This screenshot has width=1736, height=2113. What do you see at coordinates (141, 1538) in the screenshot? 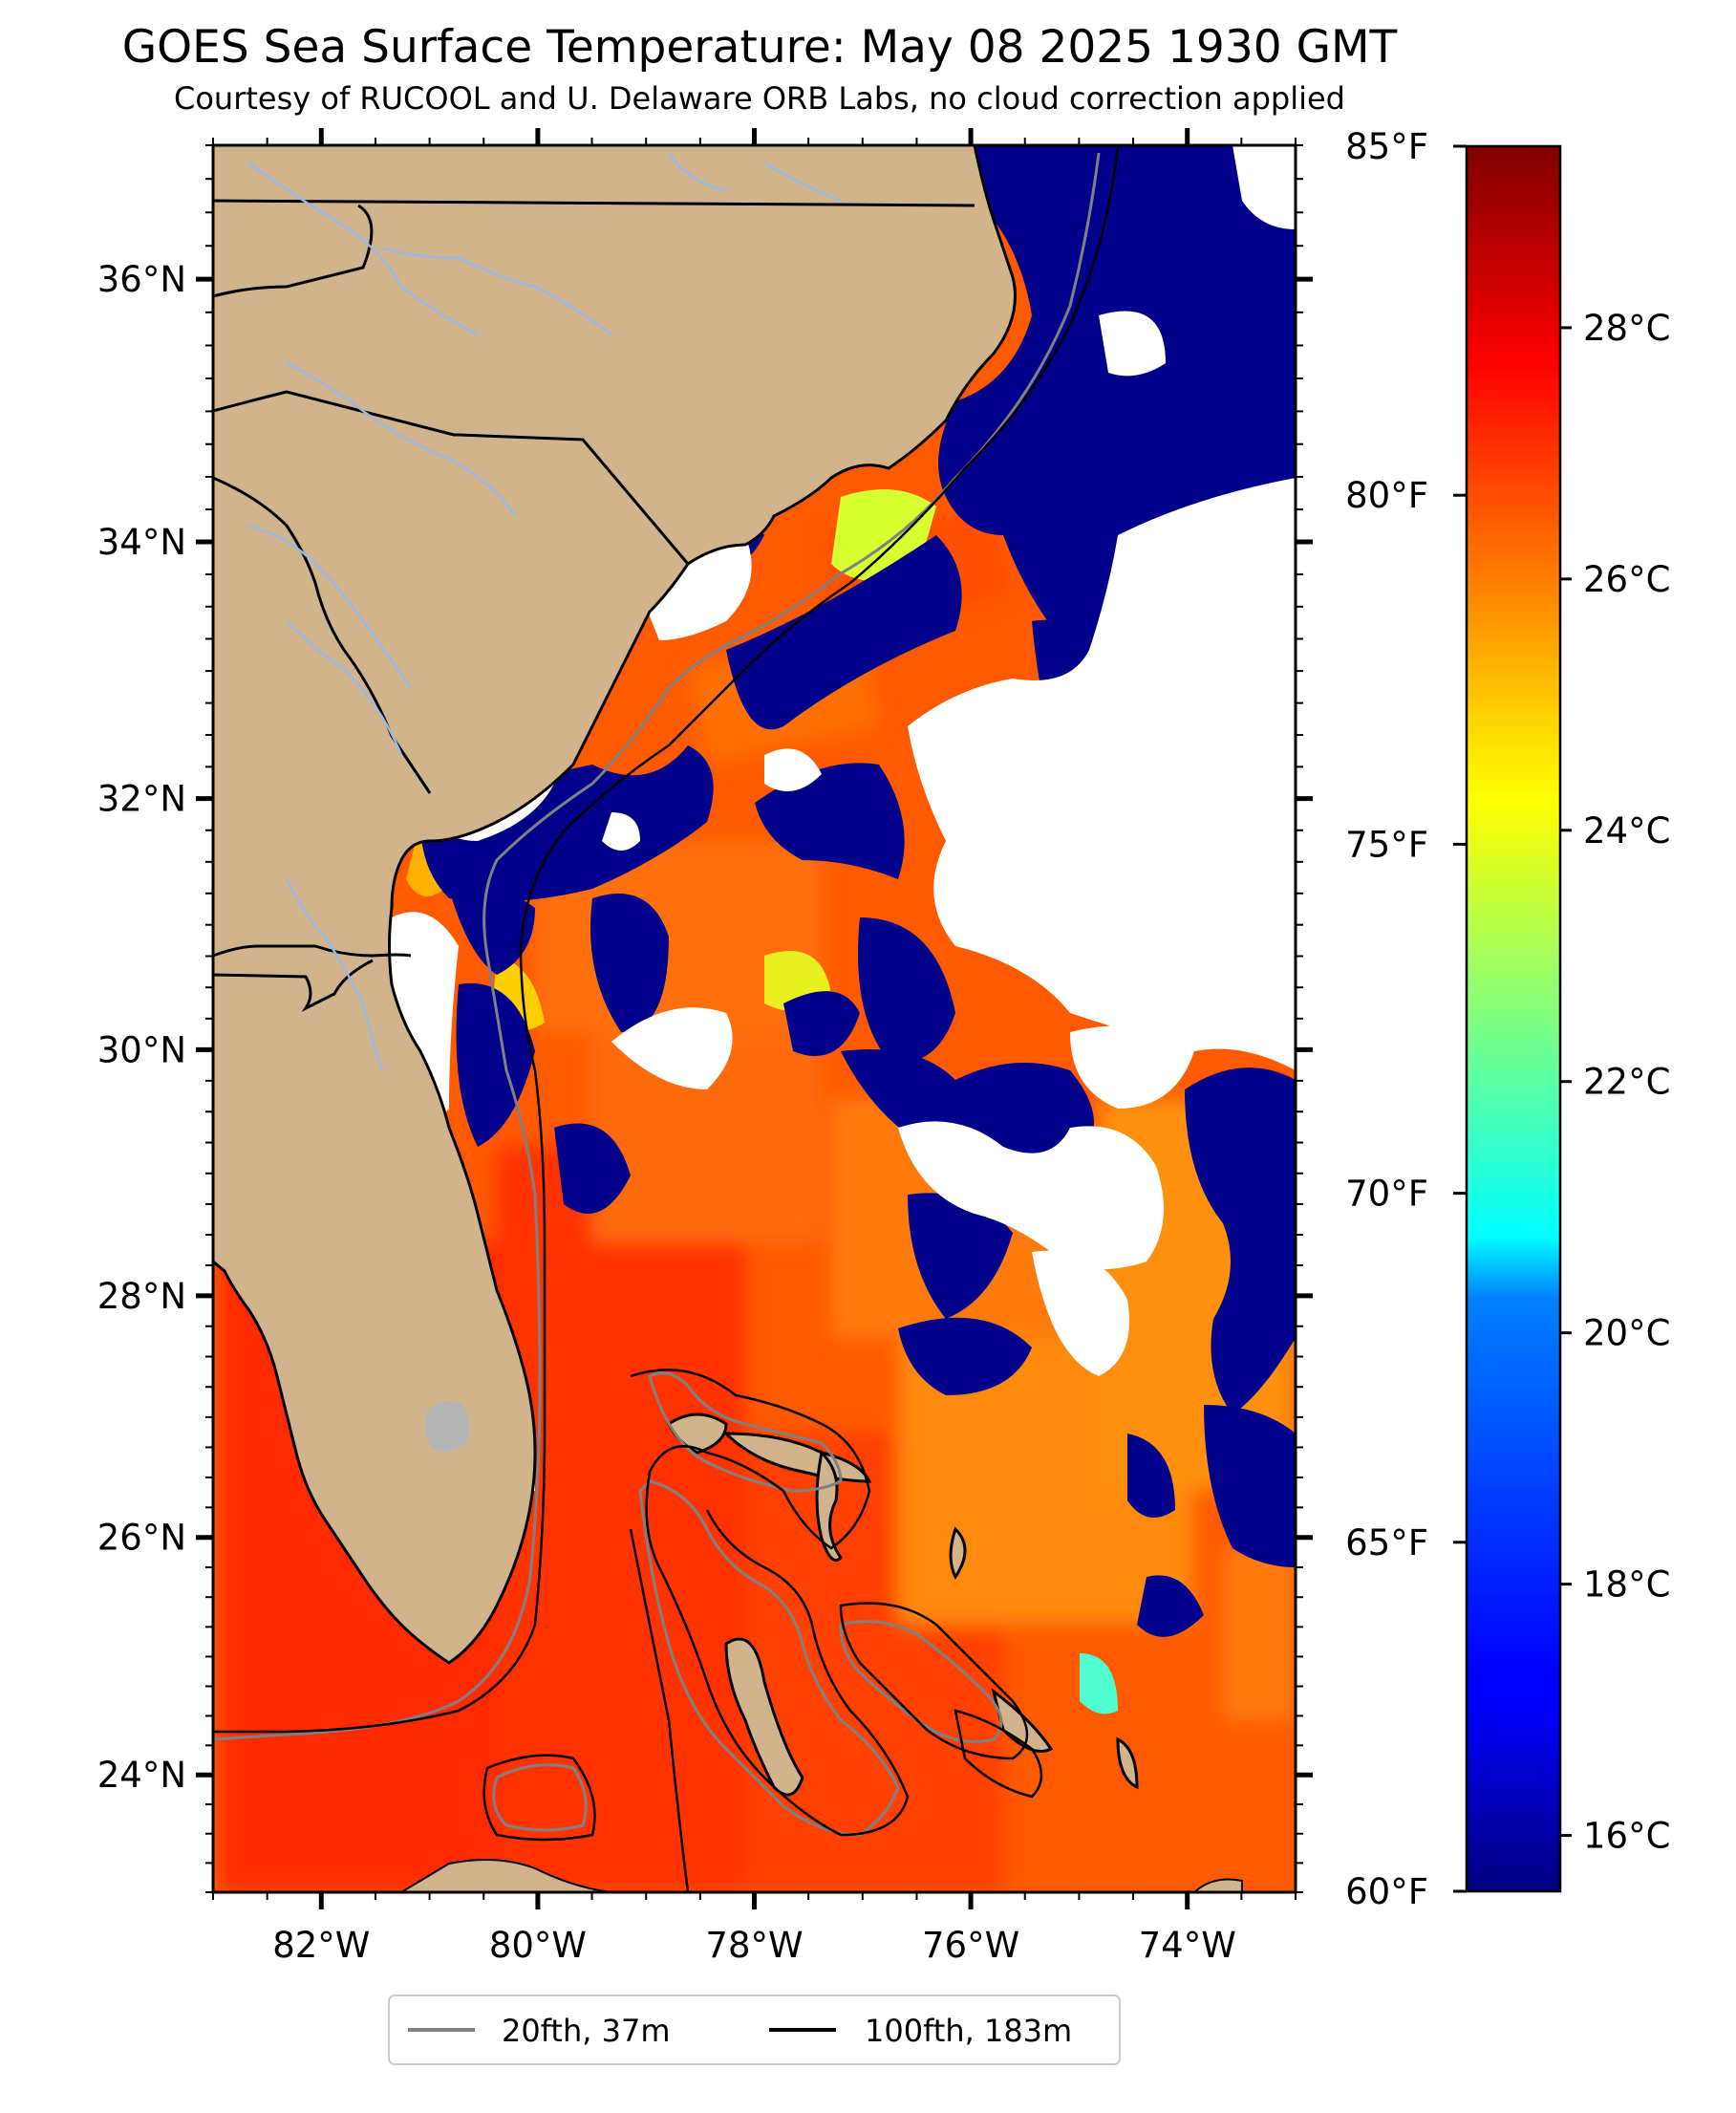
I see `lat-tick-label: 26°N` at bounding box center [141, 1538].